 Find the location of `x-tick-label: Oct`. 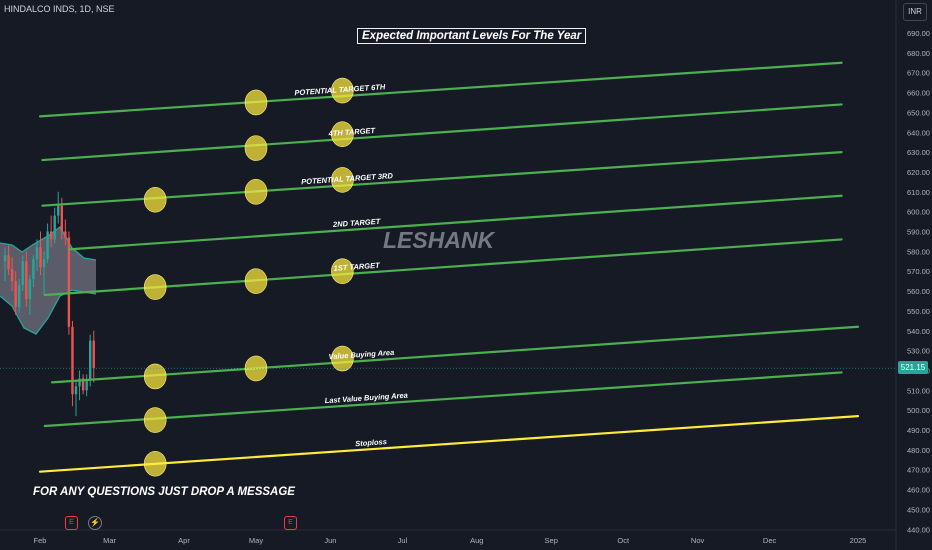

x-tick-label: Oct is located at coordinates (623, 540).